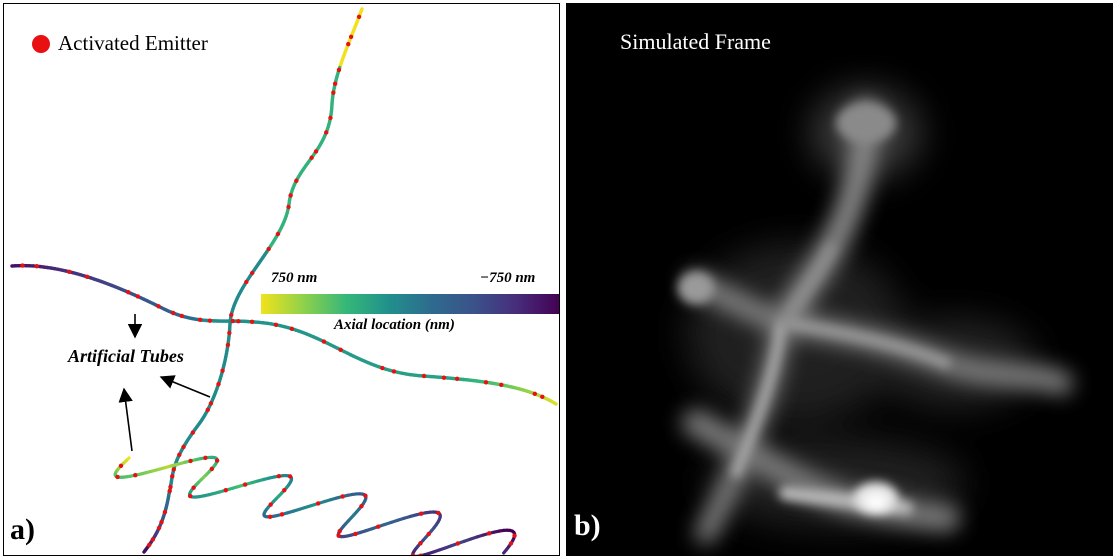  I want to click on colorbar-axis-label: Axial location (nm), so click(394, 325).